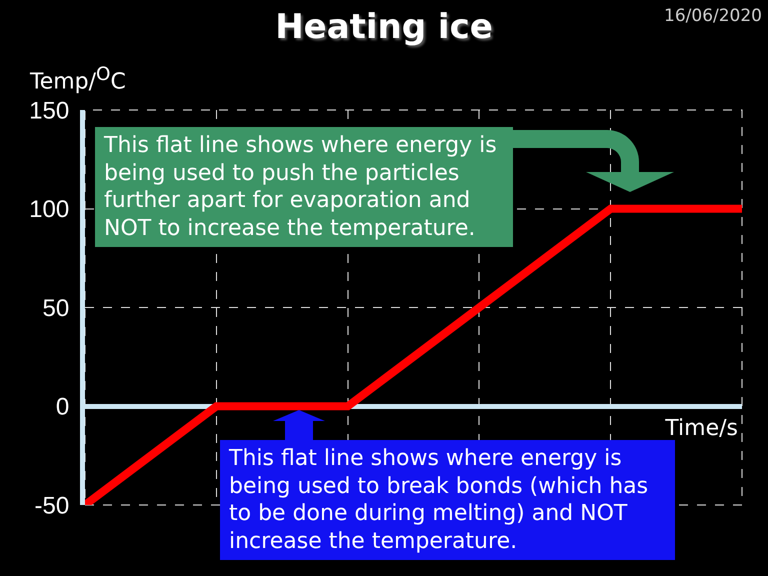  I want to click on y-tick-label: 50, so click(56, 308).